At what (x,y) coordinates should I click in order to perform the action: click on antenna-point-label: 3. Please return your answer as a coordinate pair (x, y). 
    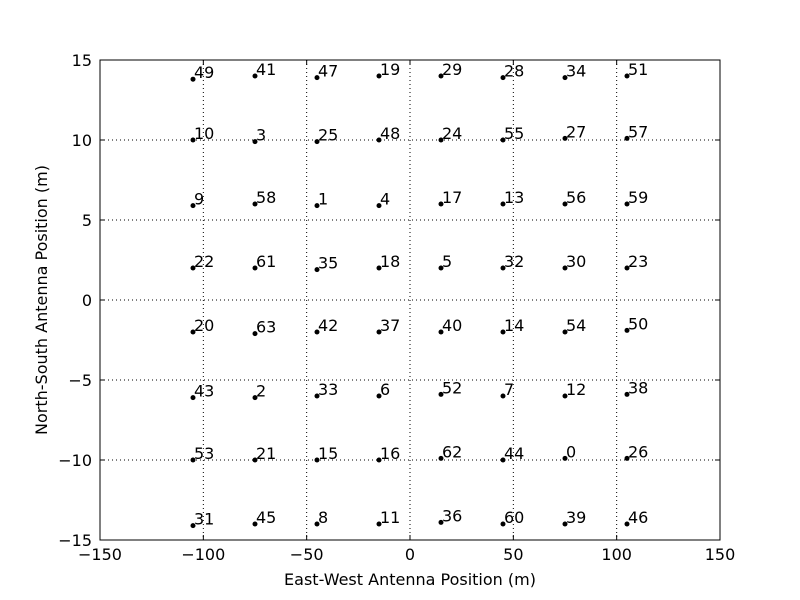
    Looking at the image, I should click on (261, 135).